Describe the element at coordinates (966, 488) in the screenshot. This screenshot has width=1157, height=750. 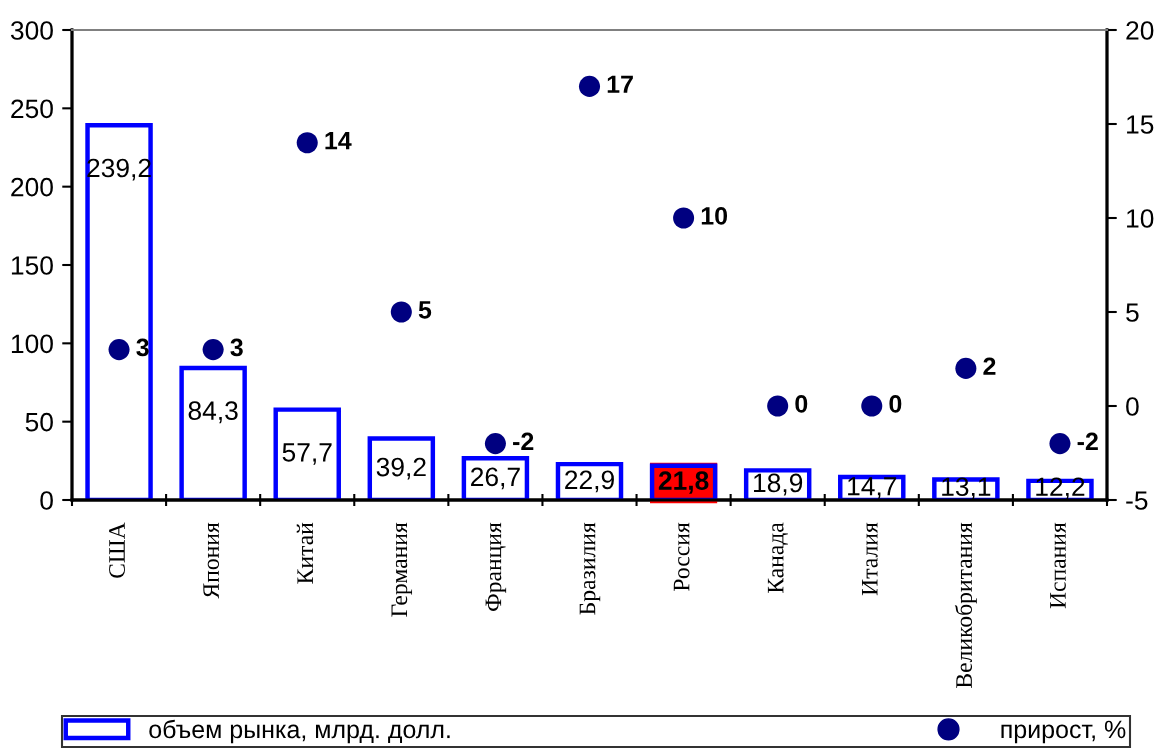
I see `data-label: 13,1` at that location.